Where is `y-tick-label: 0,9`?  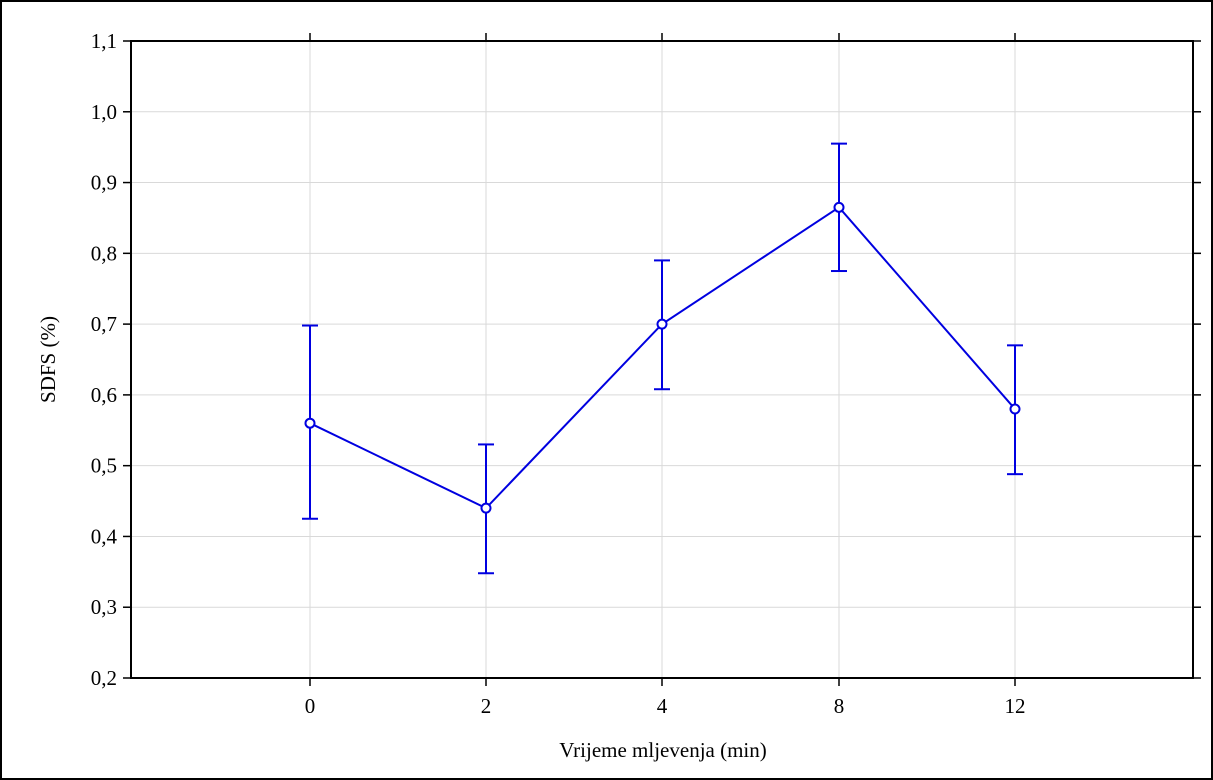 y-tick-label: 0,9 is located at coordinates (104, 183).